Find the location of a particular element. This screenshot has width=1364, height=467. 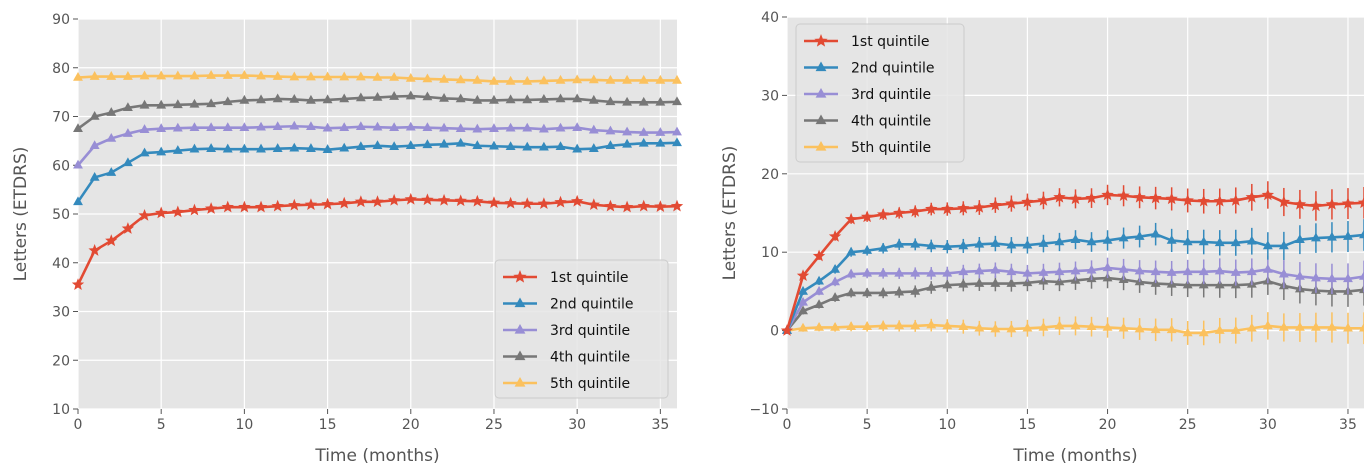

y-tick-label: 50 is located at coordinates (61, 215).